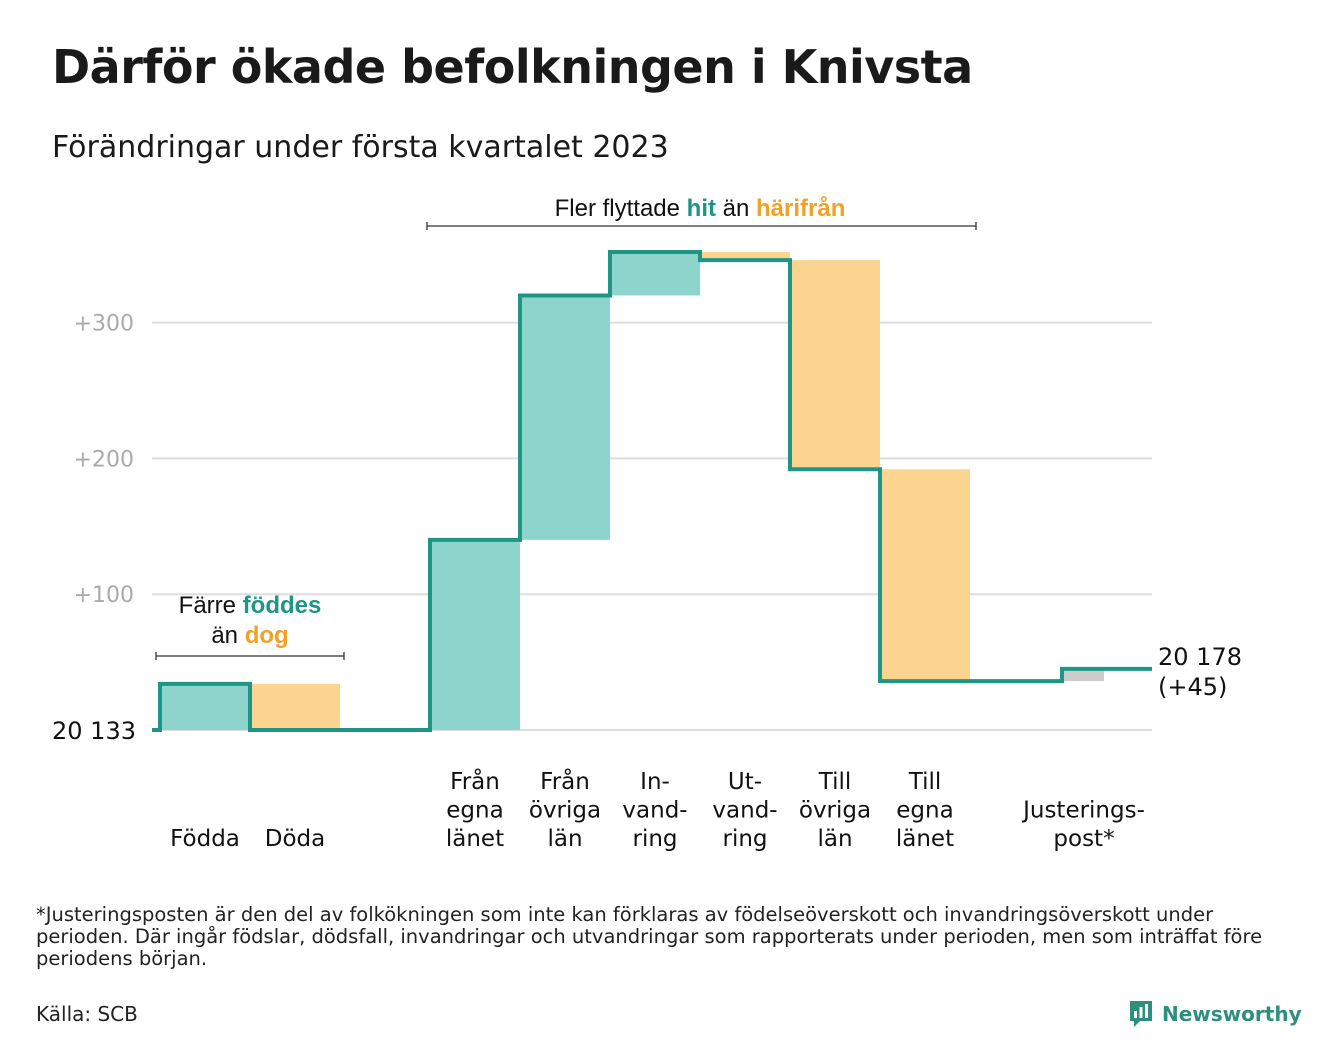  Describe the element at coordinates (295, 839) in the screenshot. I see `category-label: Döda` at that location.